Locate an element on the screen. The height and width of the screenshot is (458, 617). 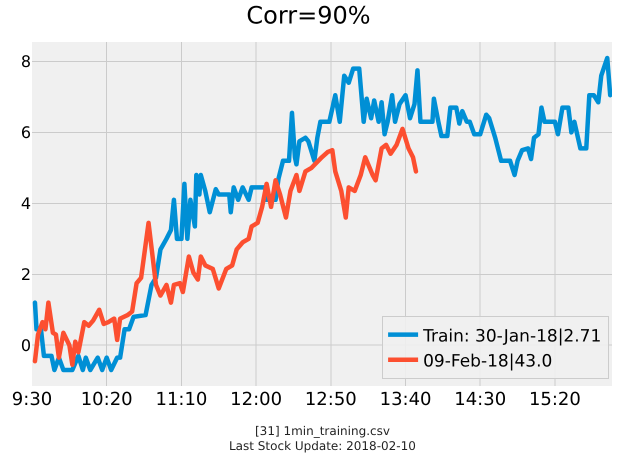
chart-title: Corr=90% is located at coordinates (308, 16).